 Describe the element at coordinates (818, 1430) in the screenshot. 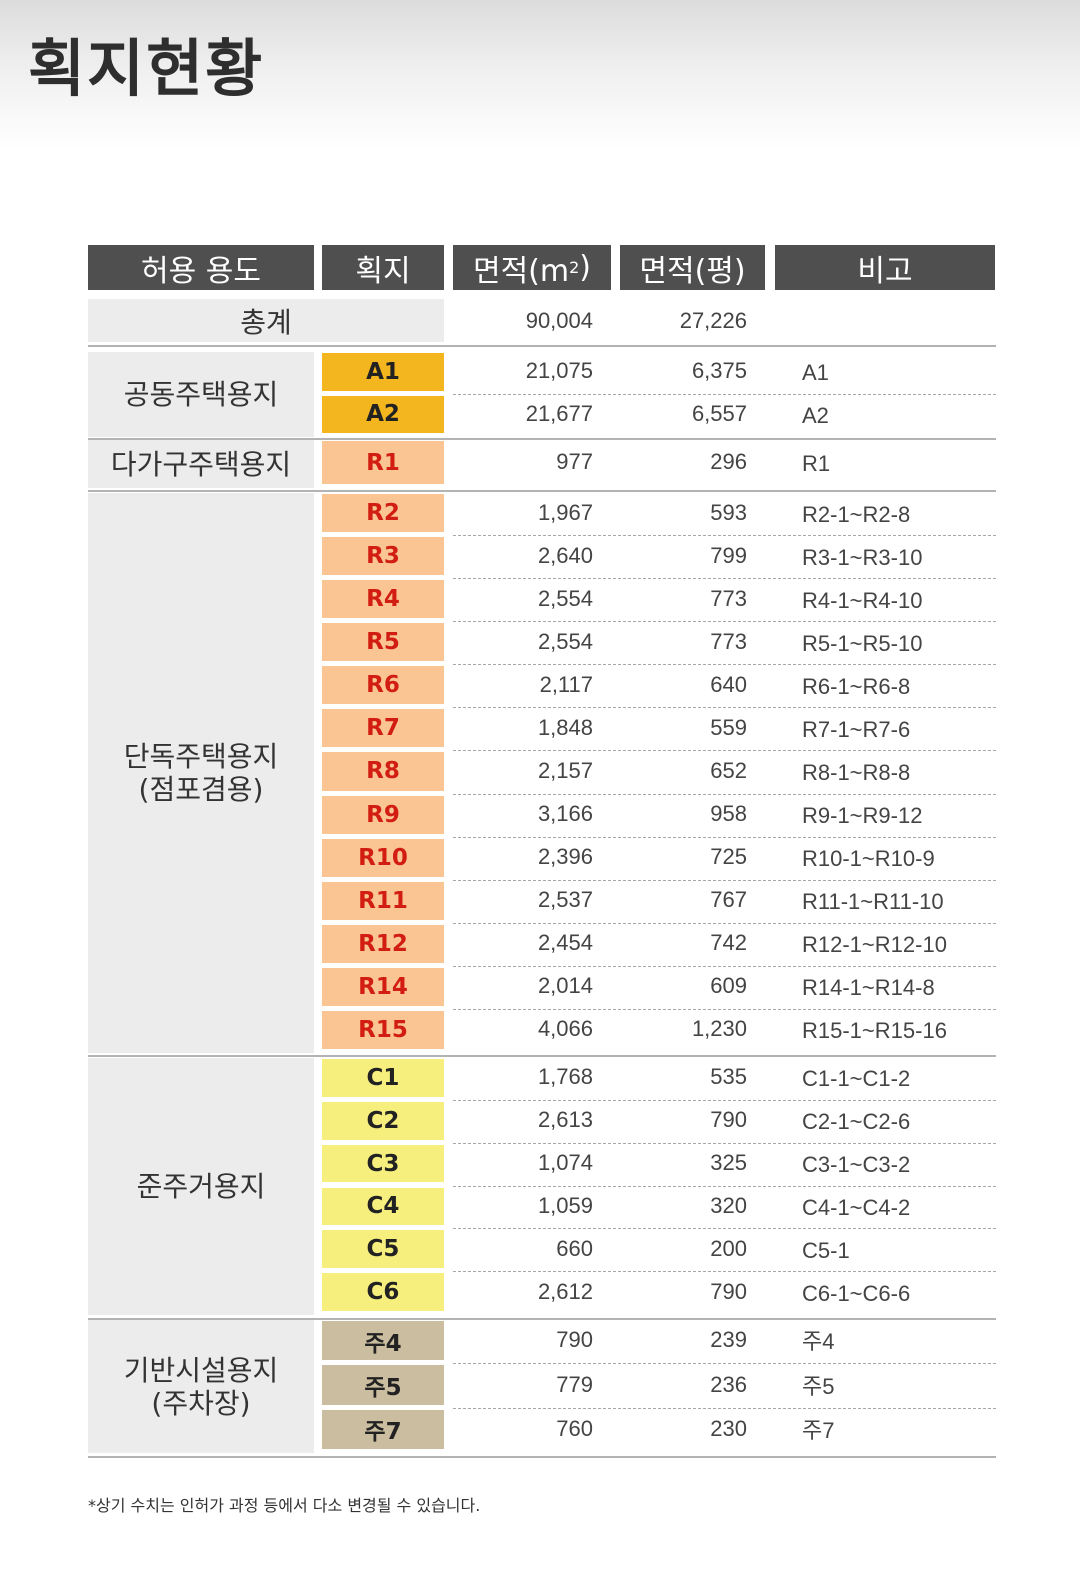

I see `note-value: 주7` at that location.